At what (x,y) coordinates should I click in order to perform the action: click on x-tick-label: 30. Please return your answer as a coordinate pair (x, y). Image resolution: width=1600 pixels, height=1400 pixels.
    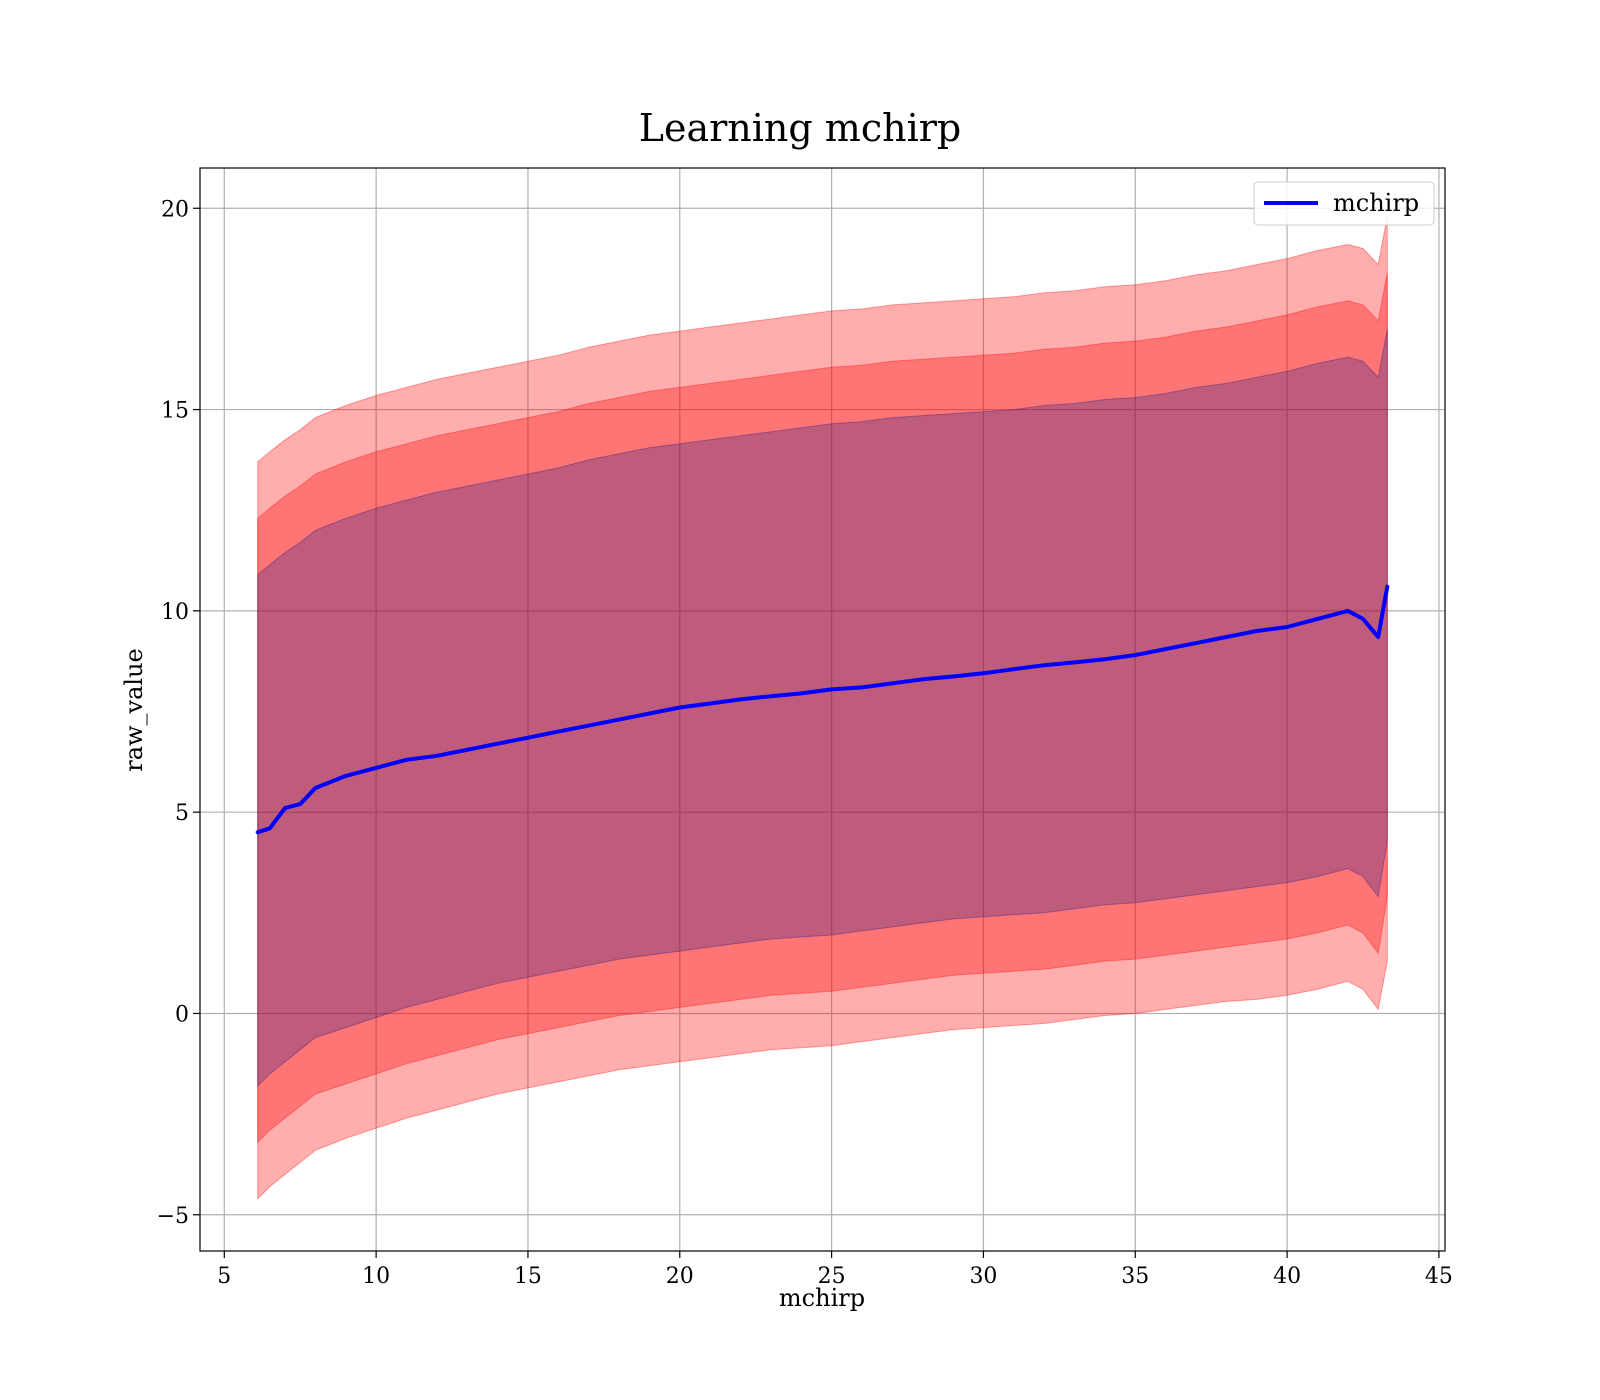
    Looking at the image, I should click on (983, 1276).